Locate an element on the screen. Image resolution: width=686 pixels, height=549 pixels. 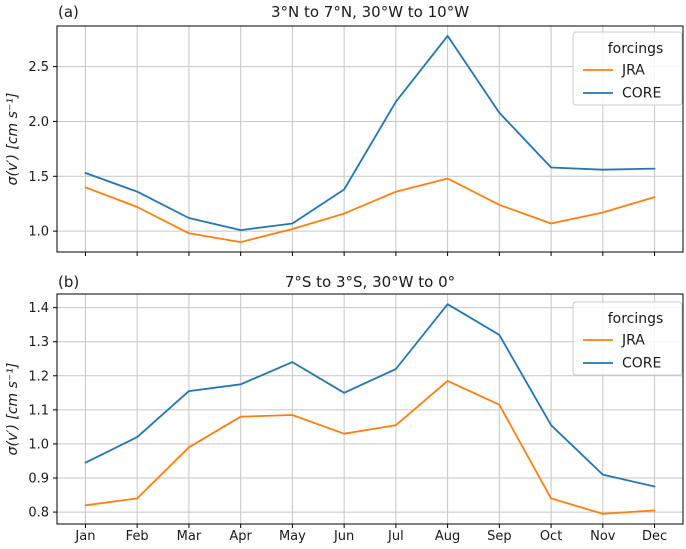
jra-line-a is located at coordinates (370, 210).